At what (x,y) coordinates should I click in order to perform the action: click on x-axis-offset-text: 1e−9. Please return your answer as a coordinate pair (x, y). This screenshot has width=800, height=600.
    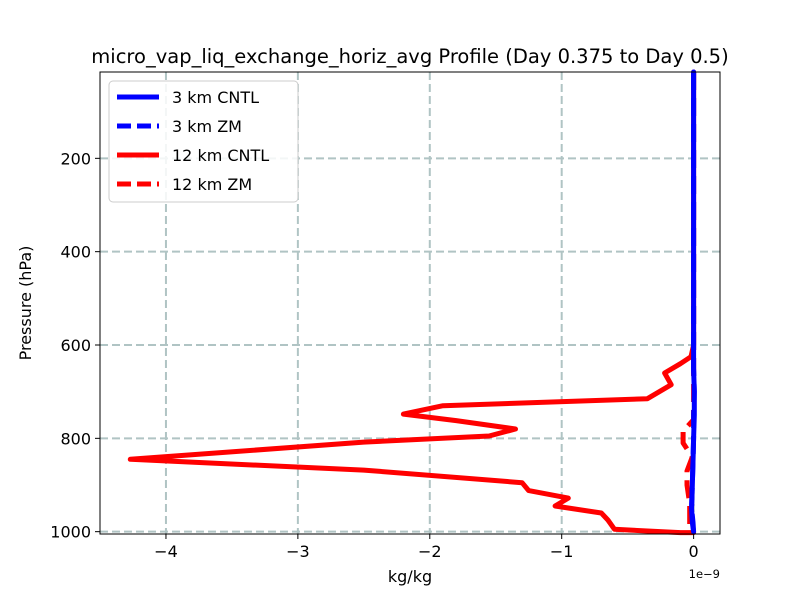
    Looking at the image, I should click on (704, 574).